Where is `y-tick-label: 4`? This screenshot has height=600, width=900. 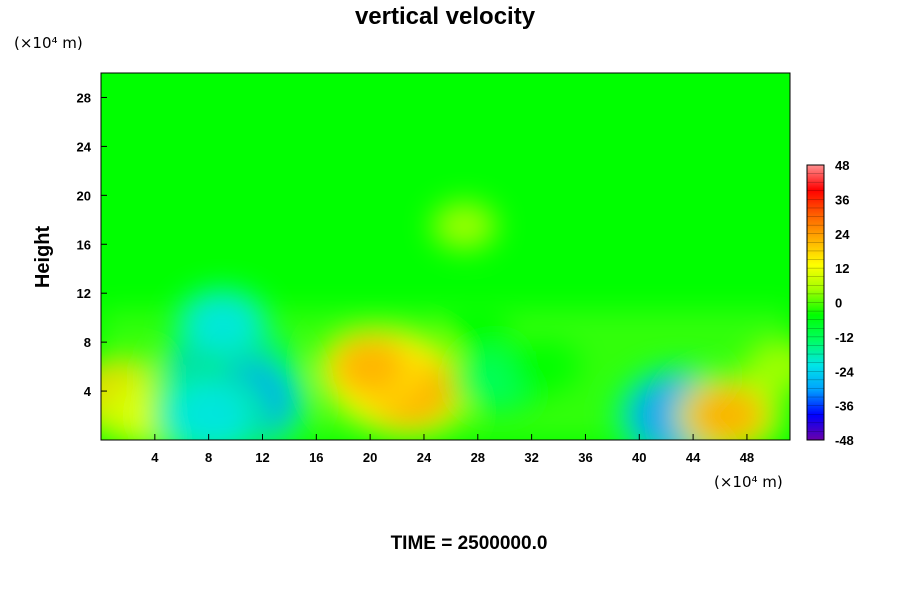
y-tick-label: 4 is located at coordinates (88, 391).